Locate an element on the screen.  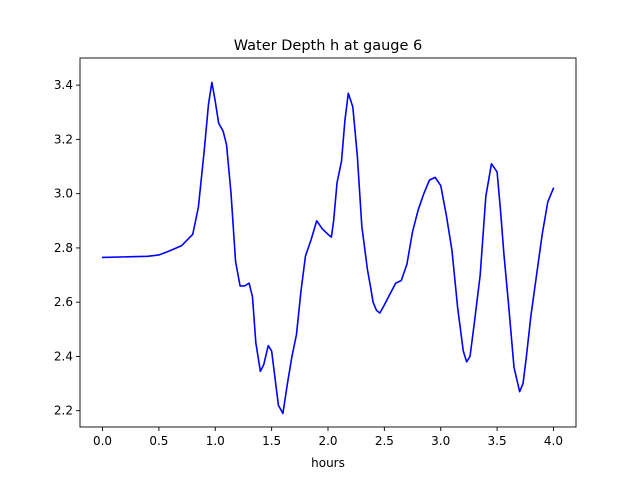
x-tick-label: 4.0 is located at coordinates (553, 441).